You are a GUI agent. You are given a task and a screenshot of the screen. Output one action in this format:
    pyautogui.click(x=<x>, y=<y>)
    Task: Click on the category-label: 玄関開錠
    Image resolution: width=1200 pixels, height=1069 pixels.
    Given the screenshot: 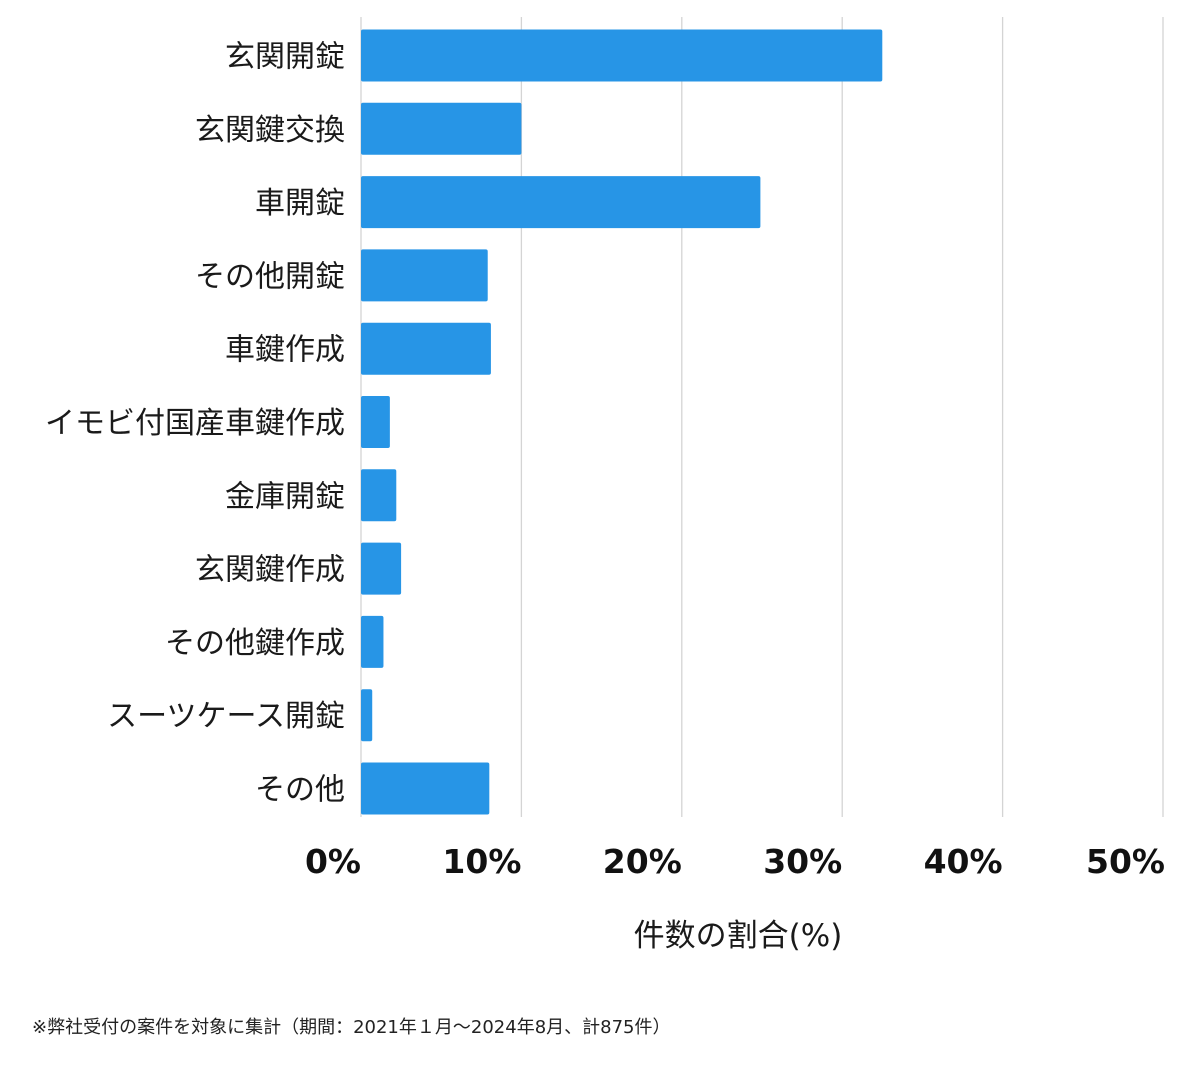 What is the action you would take?
    pyautogui.click(x=285, y=57)
    